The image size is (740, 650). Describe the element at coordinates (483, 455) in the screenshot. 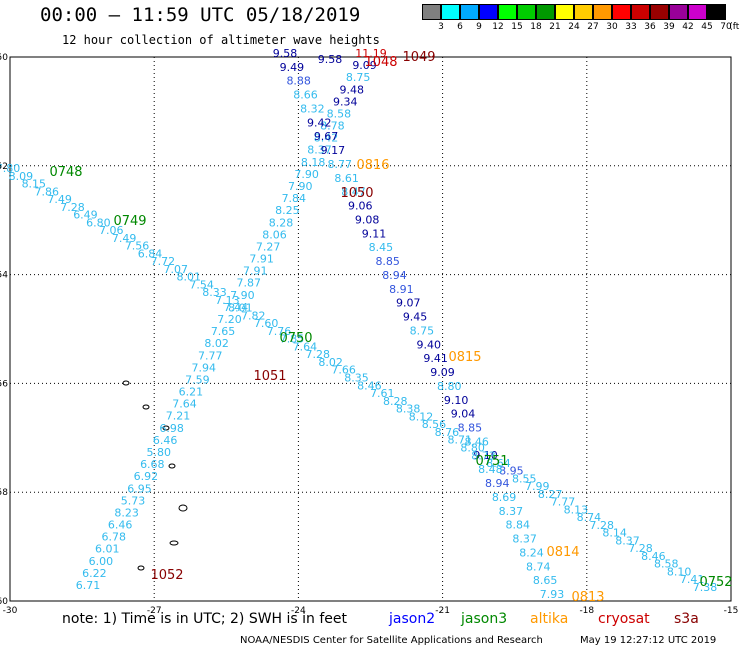

I see `wave-height-value: 8.73` at that location.